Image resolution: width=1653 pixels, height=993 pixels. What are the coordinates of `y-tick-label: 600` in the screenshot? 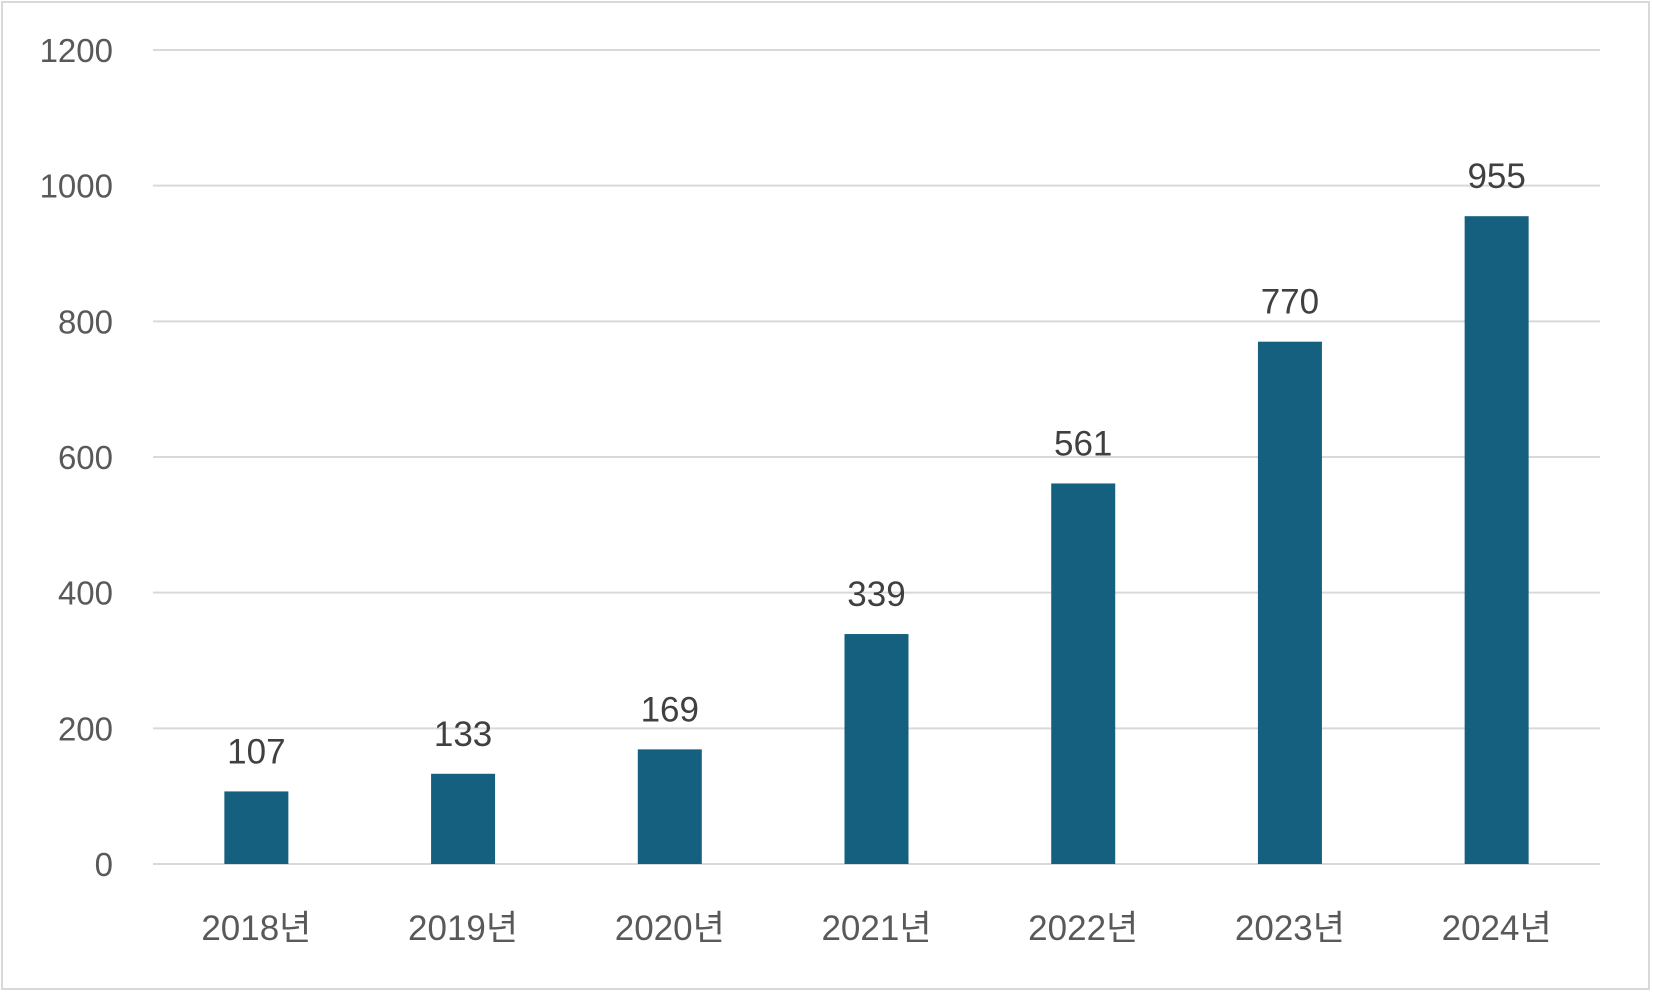 It's located at (85, 457).